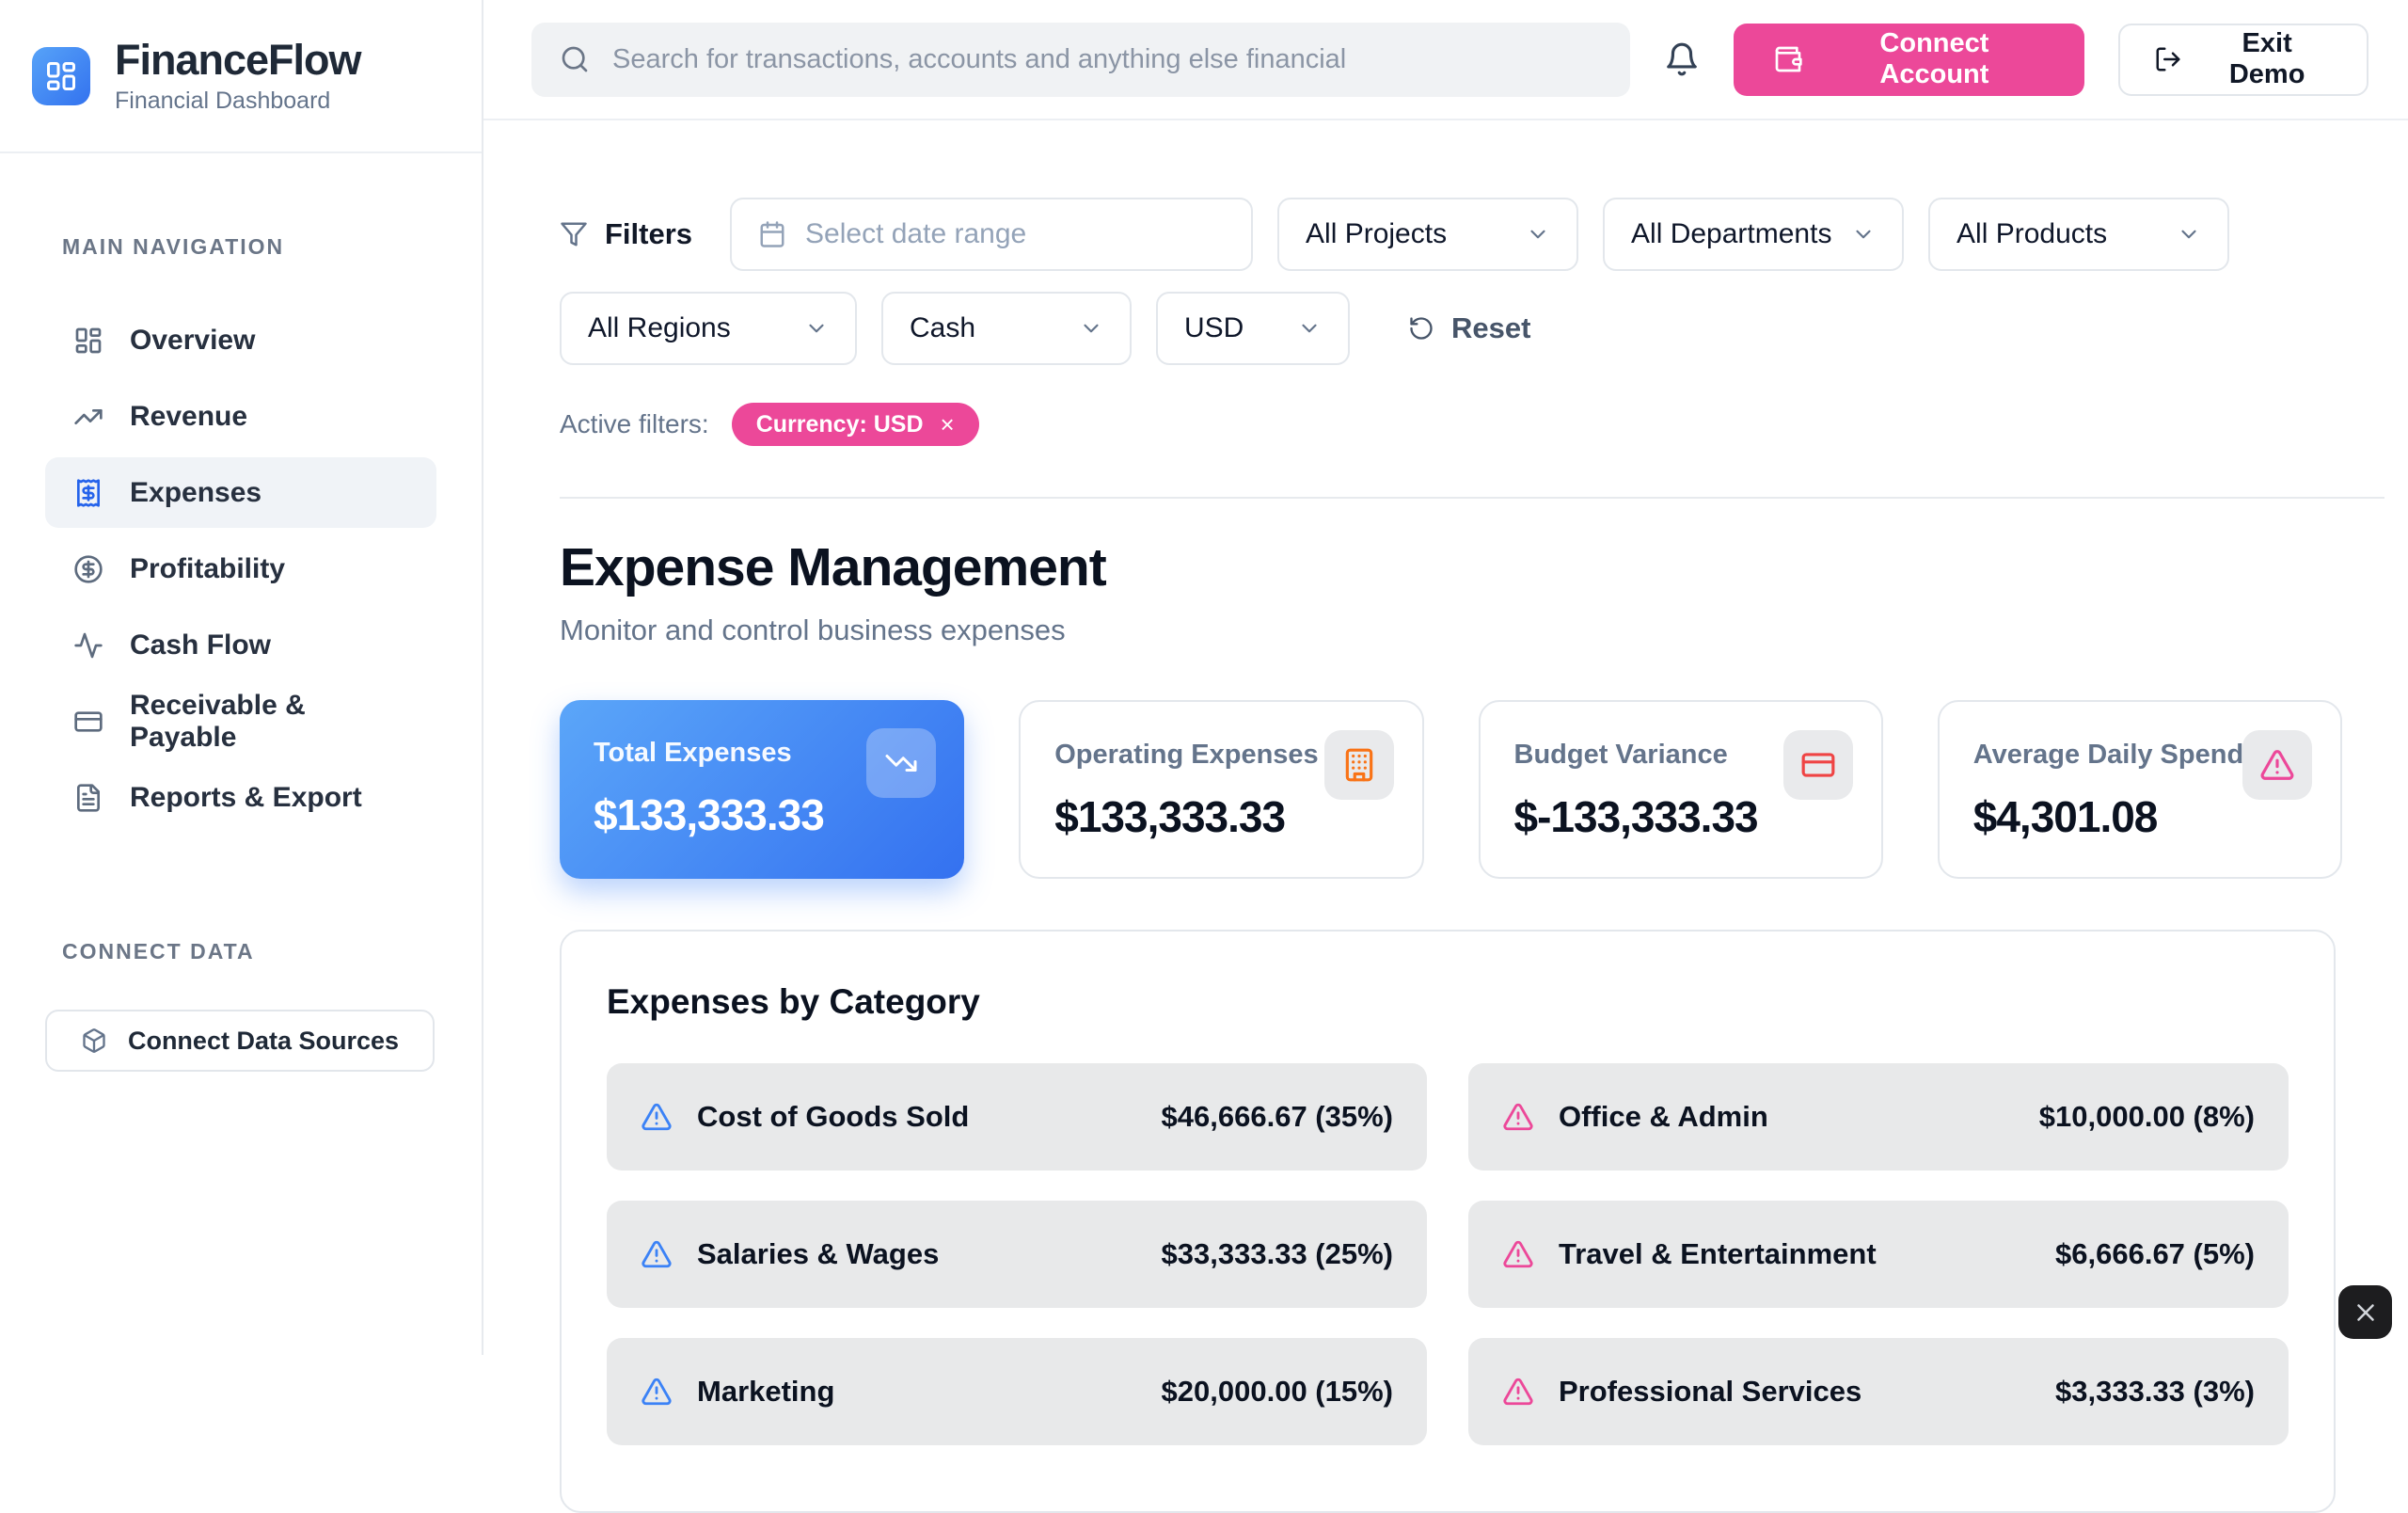  What do you see at coordinates (1718, 1253) in the screenshot?
I see `category-label: Travel & Entertainment` at bounding box center [1718, 1253].